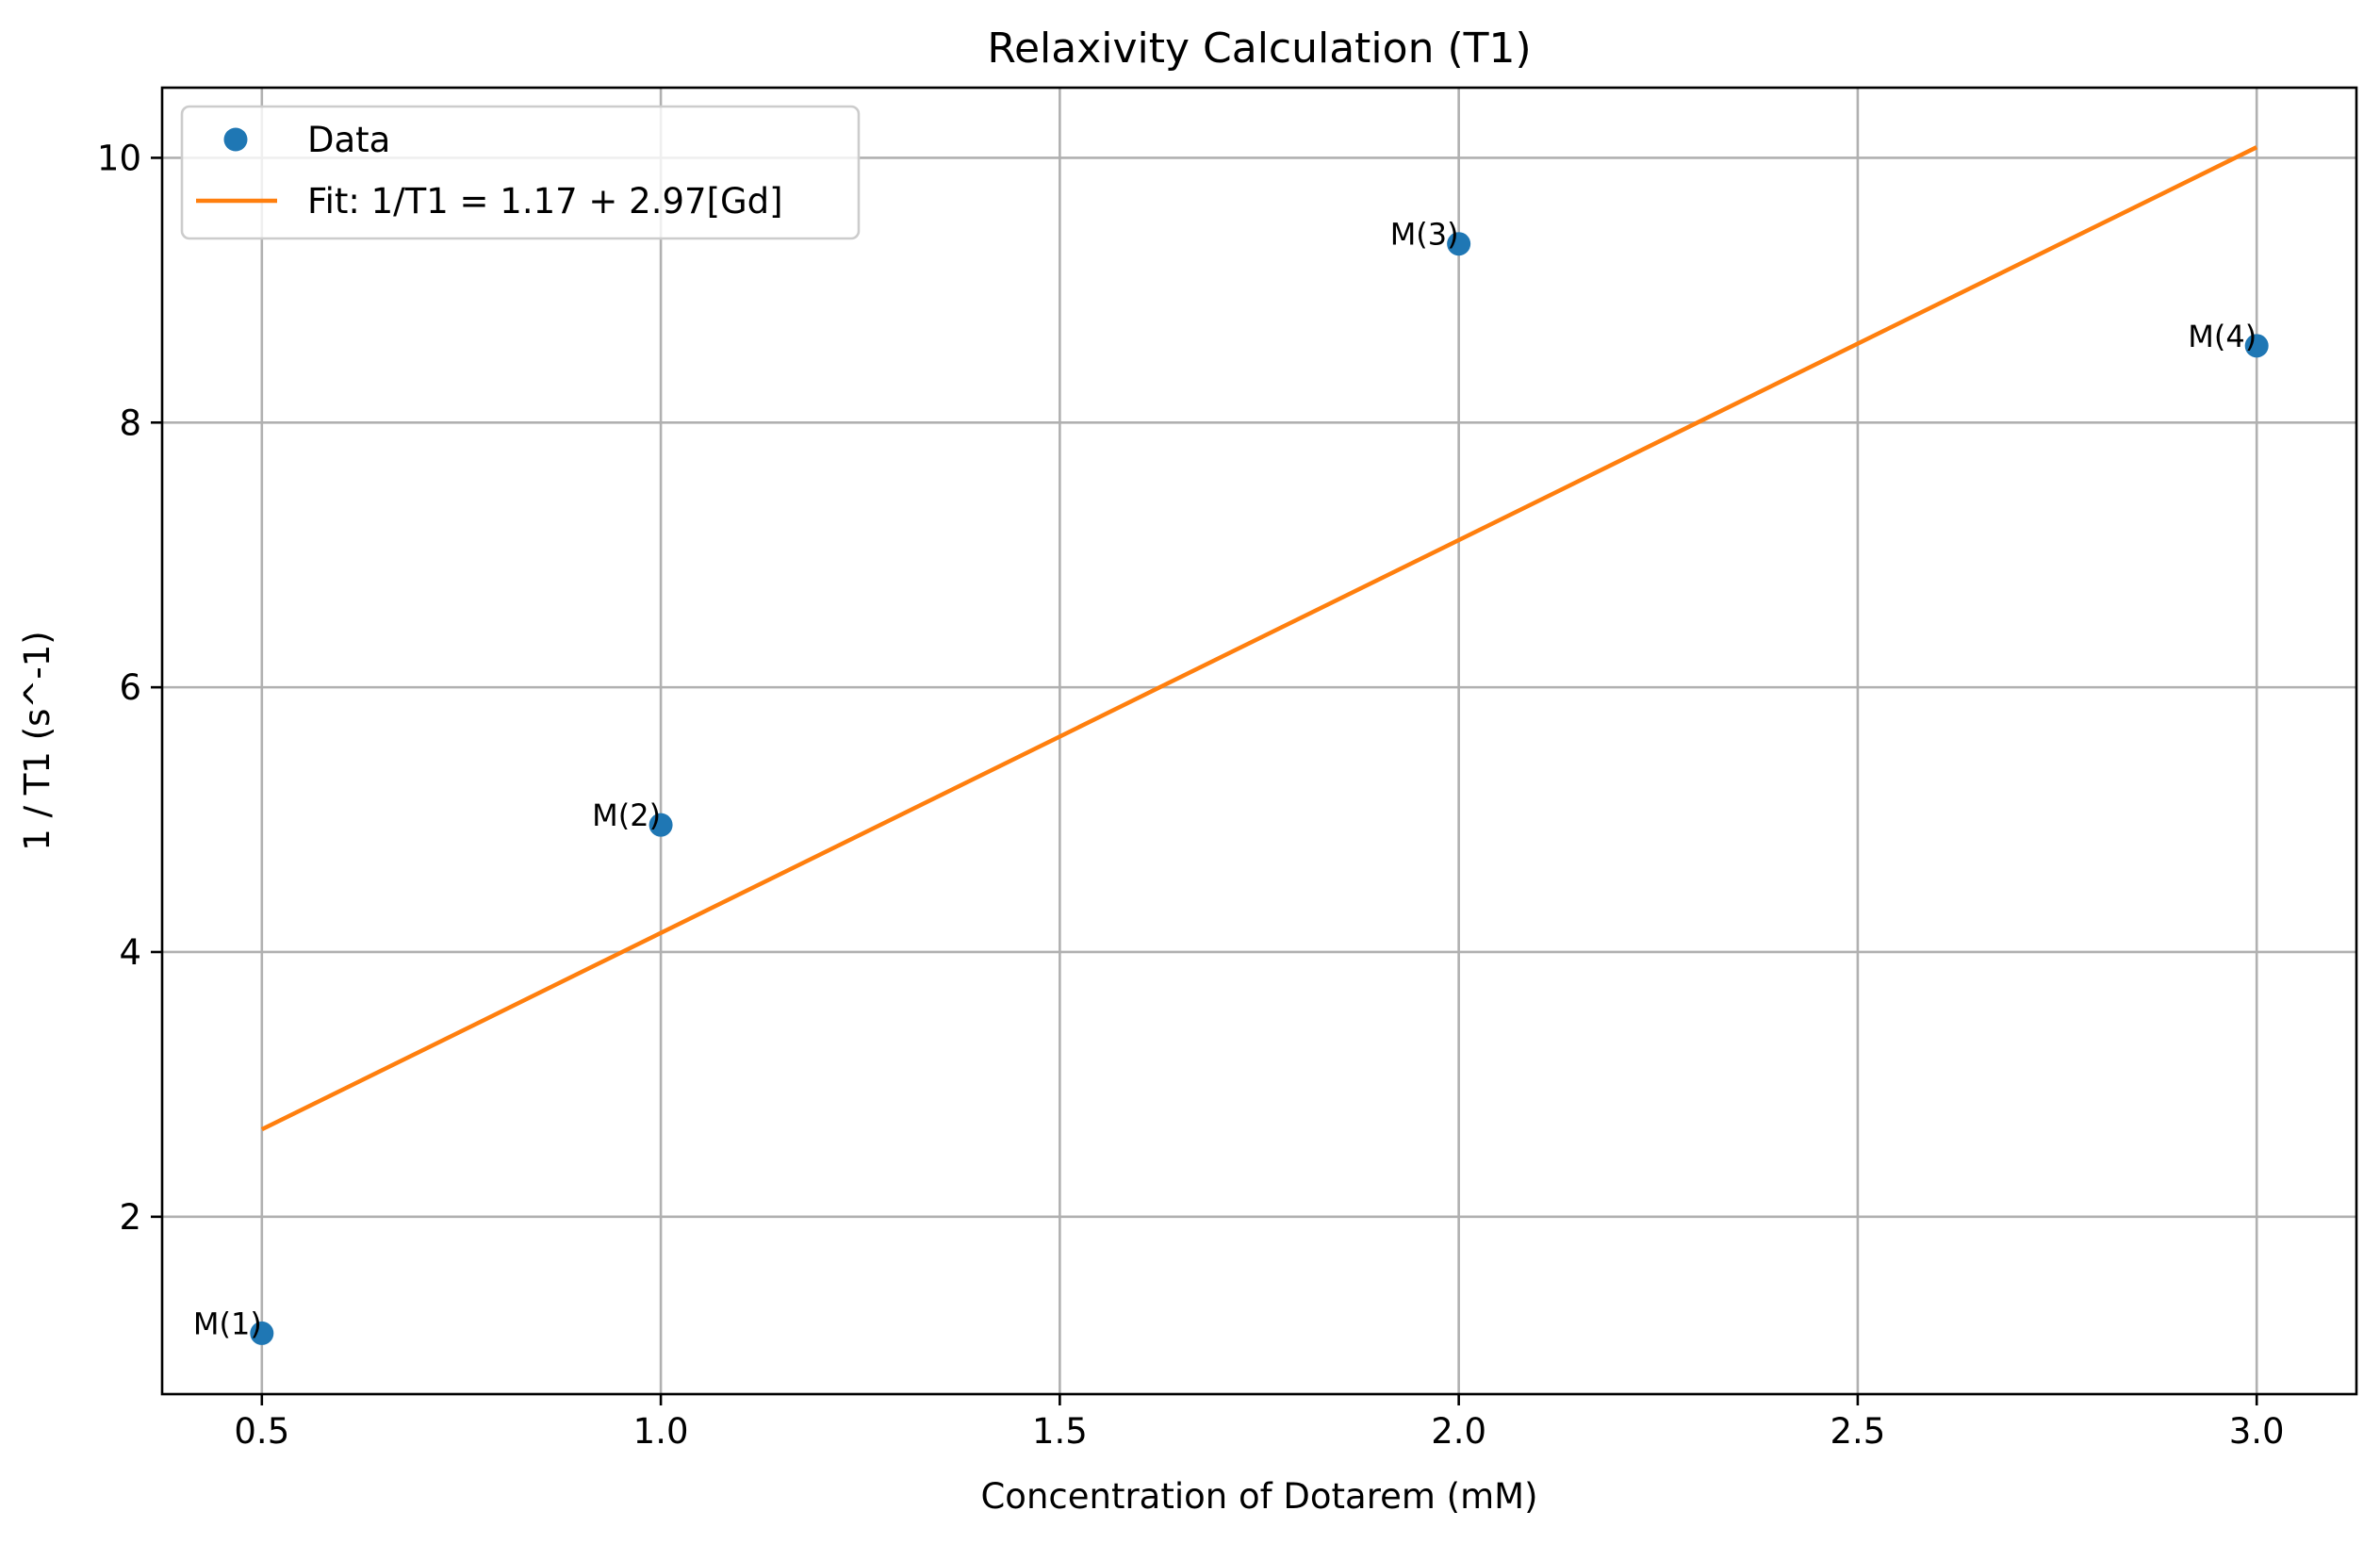  Describe the element at coordinates (130, 952) in the screenshot. I see `y-tick-label: 4` at that location.